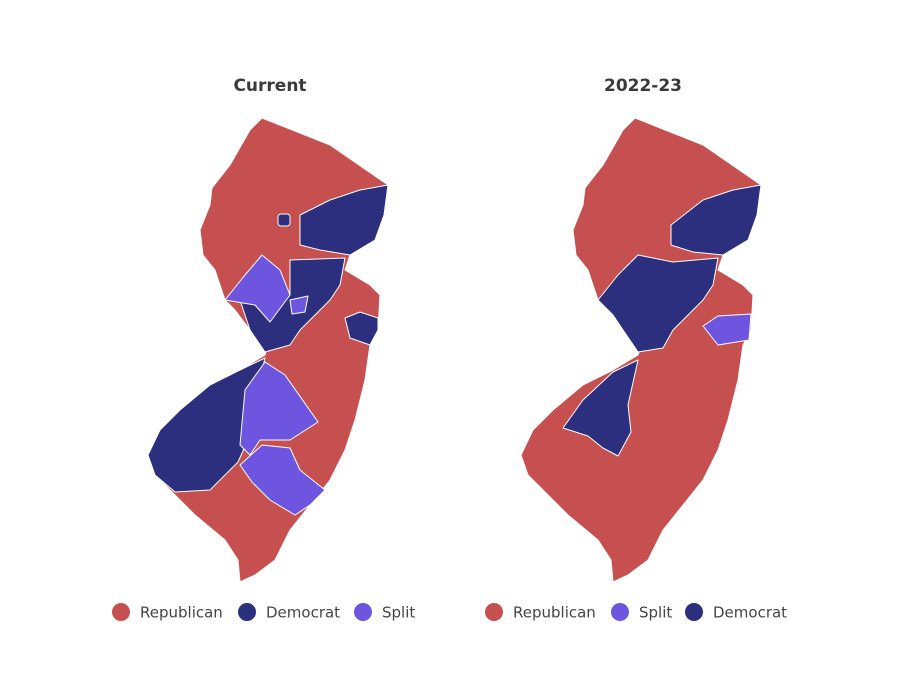  I want to click on legend: Republican Split Democrat, so click(636, 612).